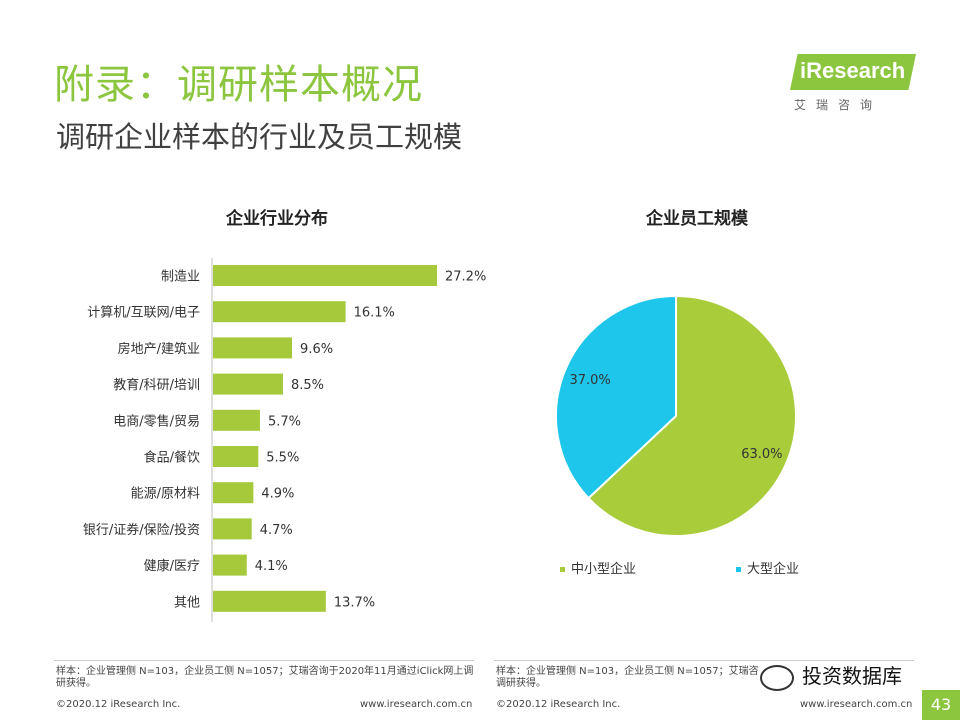 Image resolution: width=960 pixels, height=720 pixels. What do you see at coordinates (521, 683) in the screenshot?
I see `footnote-right-line2: 调研获得。` at bounding box center [521, 683].